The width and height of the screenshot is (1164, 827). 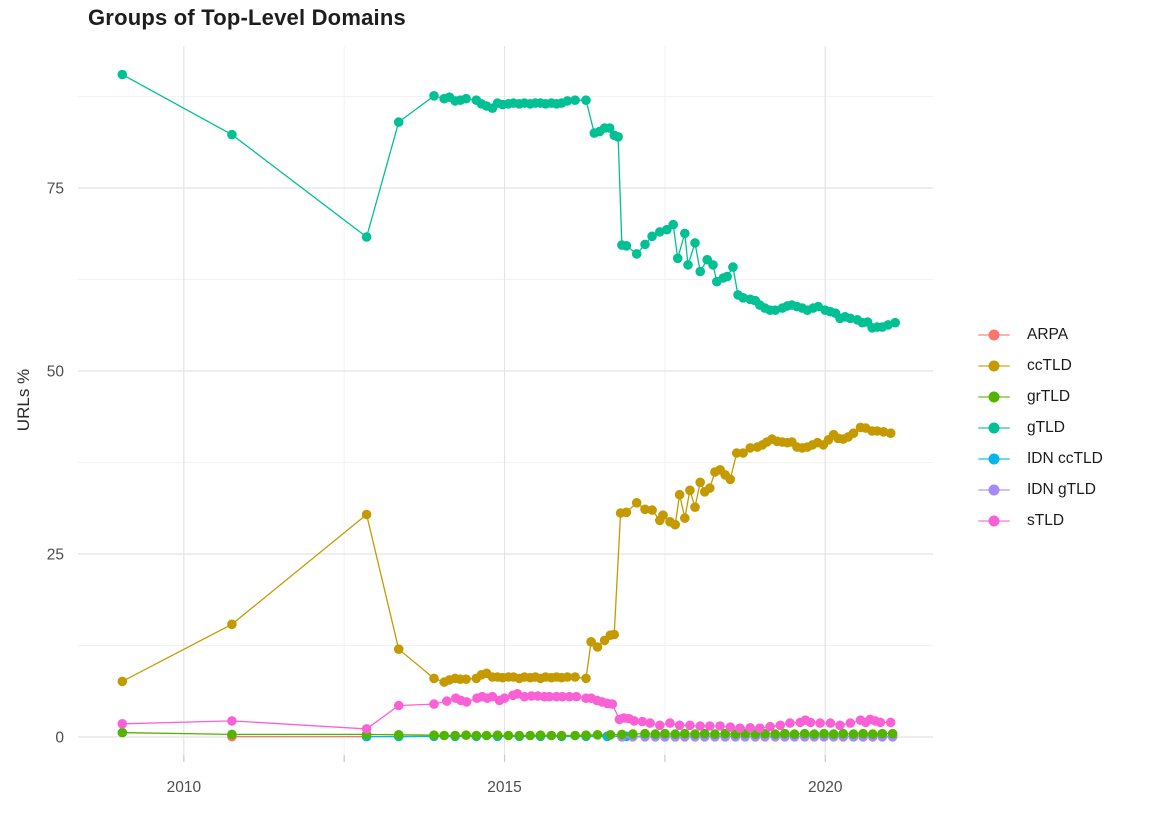 I want to click on legend-item-arpa: ARPA, so click(x=1040, y=334).